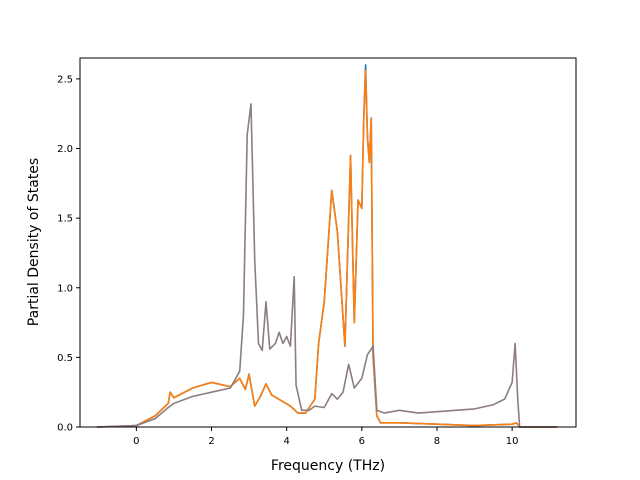 Image resolution: width=640 pixels, height=480 pixels. I want to click on y-tick-label: 1.0, so click(65, 288).